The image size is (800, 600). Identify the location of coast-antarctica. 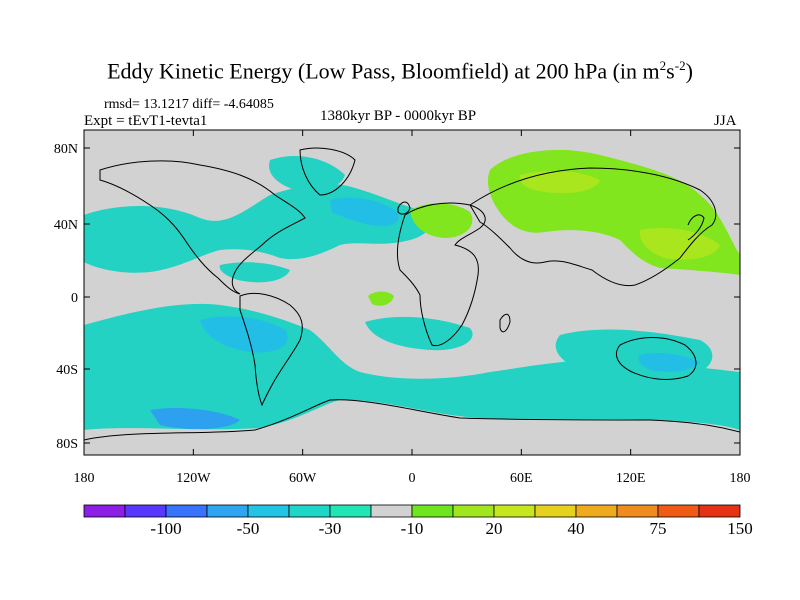
(412, 420).